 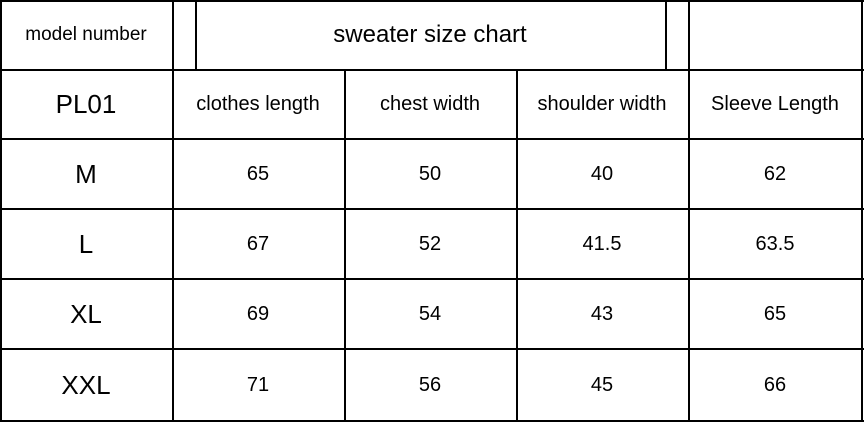 What do you see at coordinates (602, 243) in the screenshot?
I see `table-cell: 41.5` at bounding box center [602, 243].